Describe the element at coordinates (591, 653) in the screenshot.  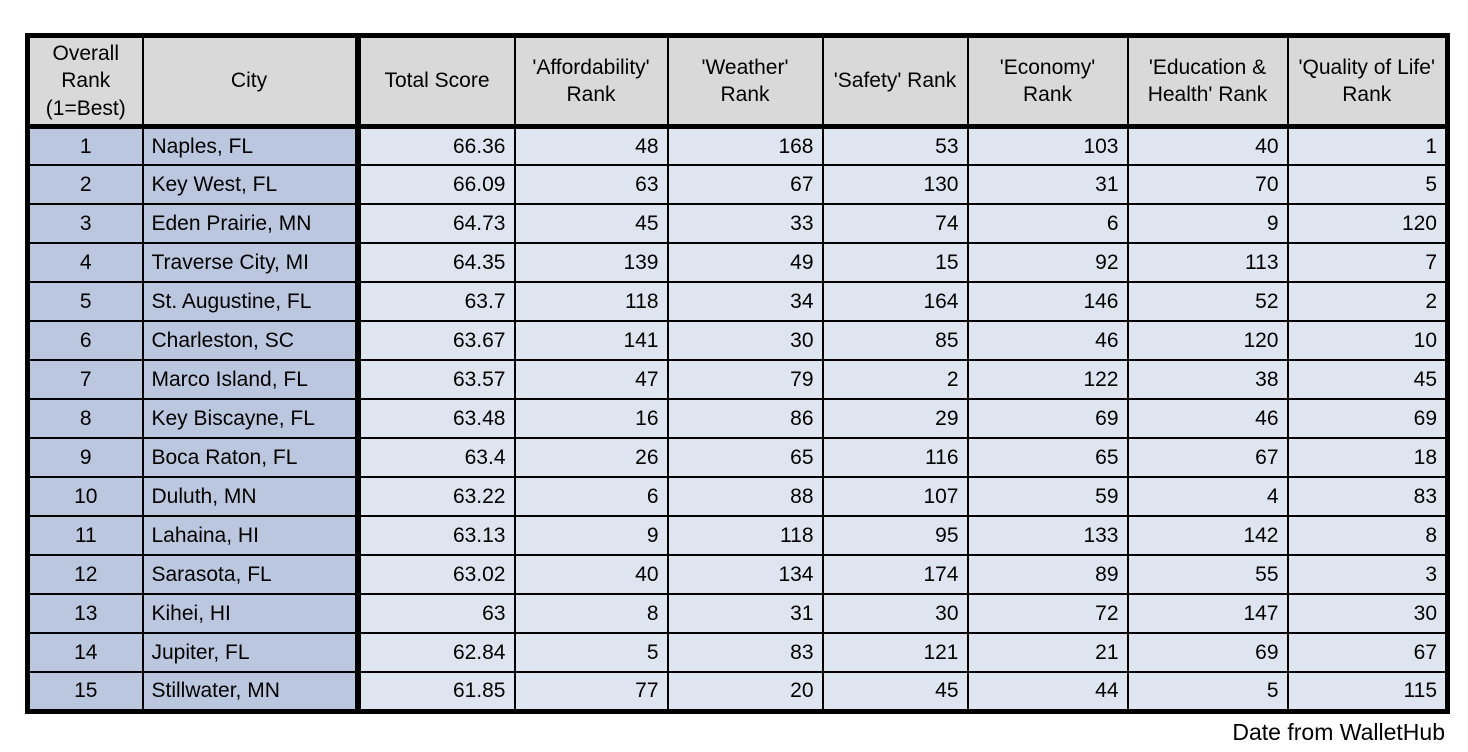
I see `cell-affordability-rank: 5` at that location.